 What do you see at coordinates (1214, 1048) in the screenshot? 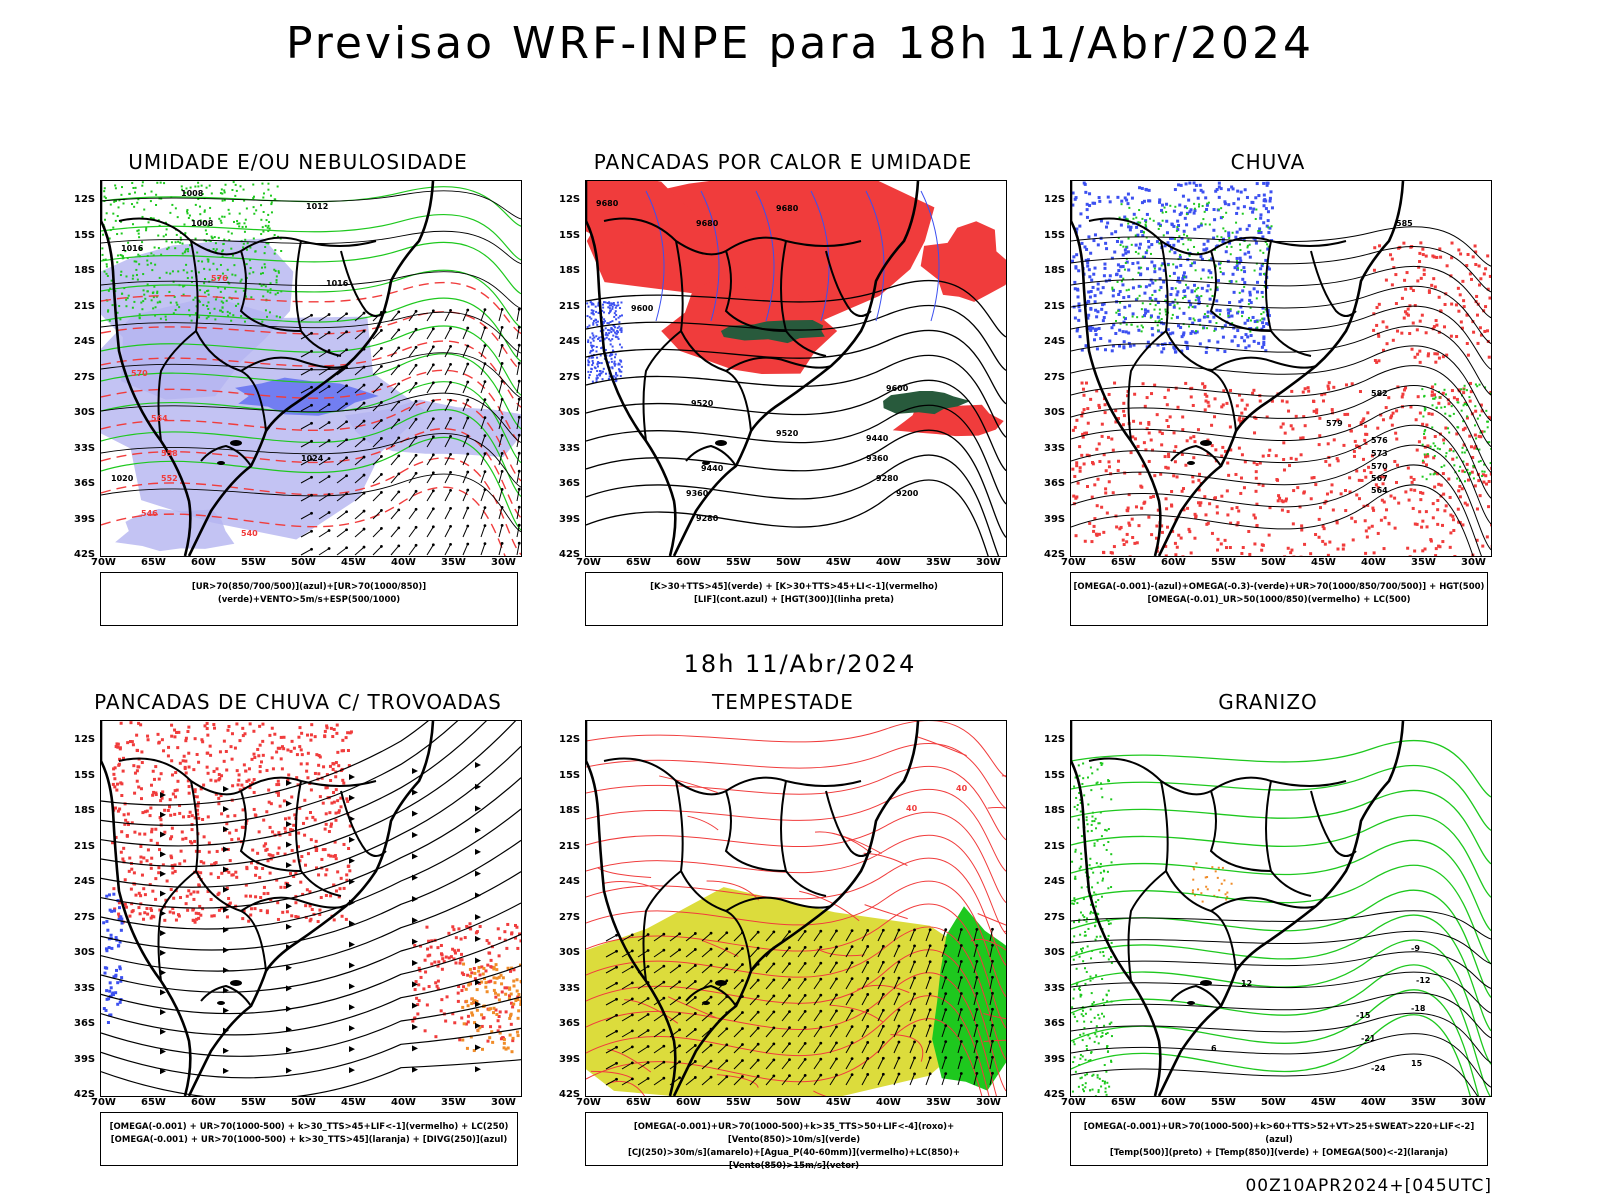
I see `contour-label: 6` at bounding box center [1214, 1048].